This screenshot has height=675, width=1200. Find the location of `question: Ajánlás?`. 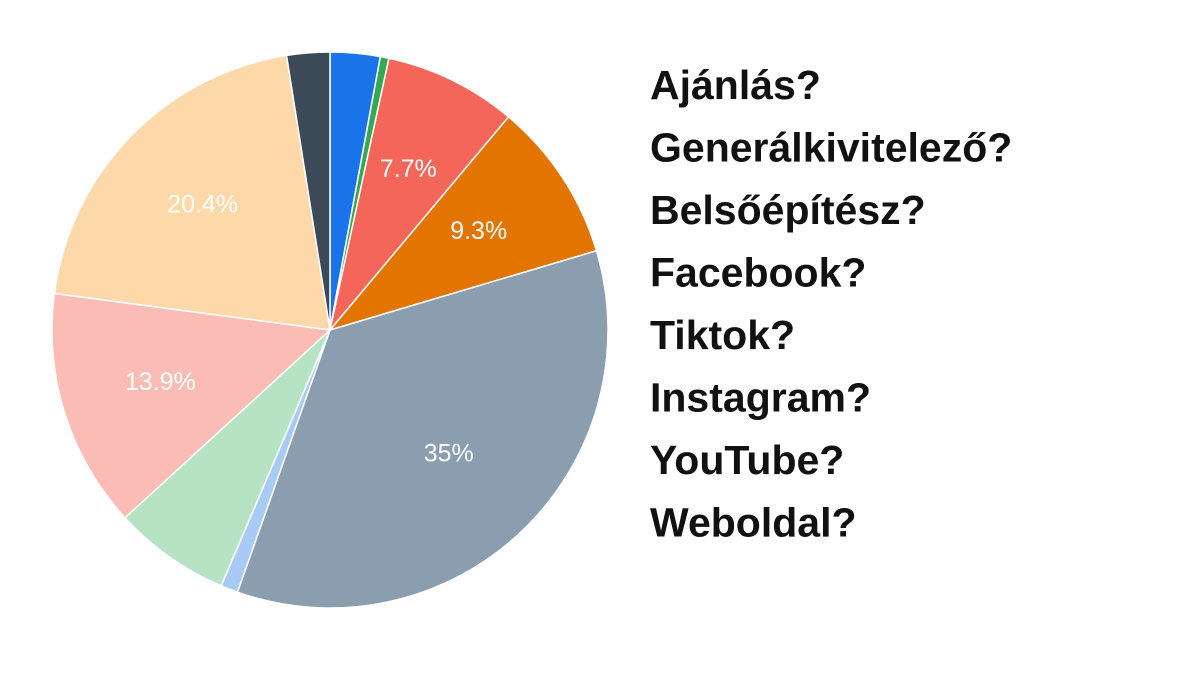

question: Ajánlás? is located at coordinates (735, 85).